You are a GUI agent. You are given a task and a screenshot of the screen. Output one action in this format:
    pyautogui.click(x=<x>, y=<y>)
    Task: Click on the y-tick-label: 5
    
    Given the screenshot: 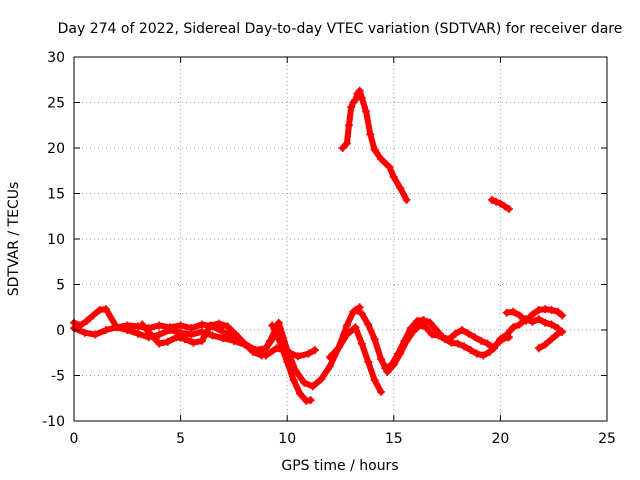 What is the action you would take?
    pyautogui.click(x=60, y=286)
    